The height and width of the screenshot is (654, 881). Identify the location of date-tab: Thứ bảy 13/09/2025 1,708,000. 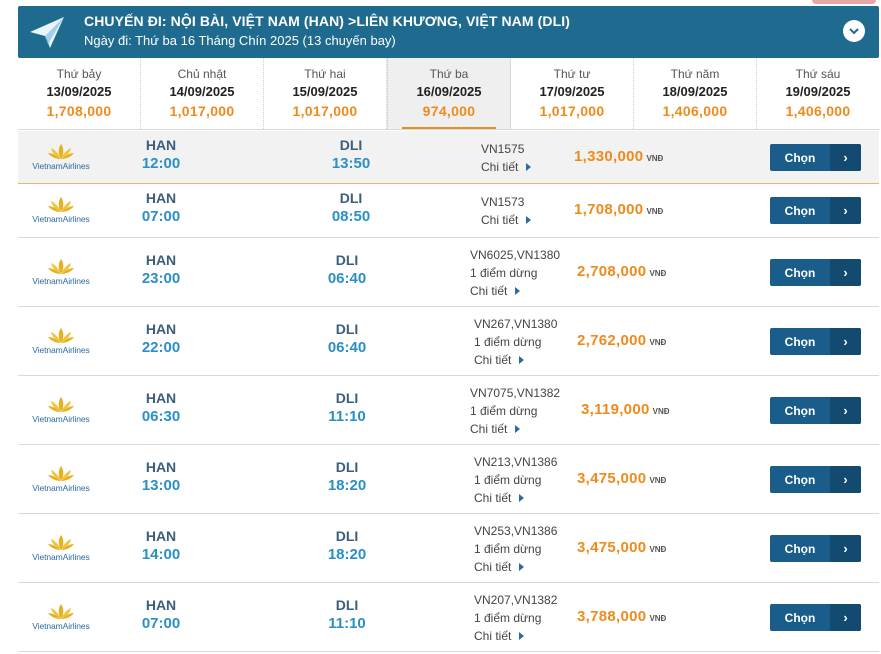
(79, 93).